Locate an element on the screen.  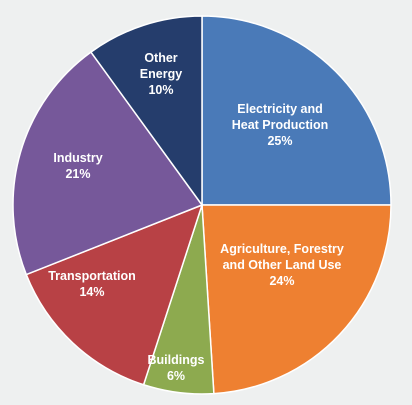
slice-category-label: Other is located at coordinates (160, 58).